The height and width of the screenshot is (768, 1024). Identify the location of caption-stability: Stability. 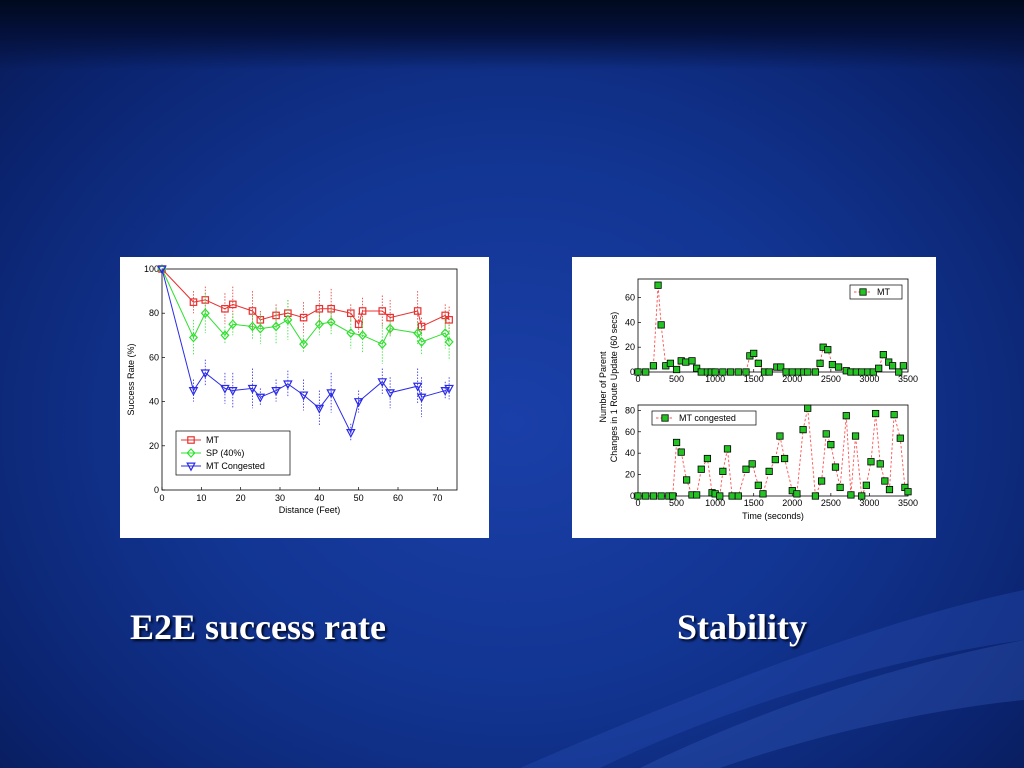
(742, 627).